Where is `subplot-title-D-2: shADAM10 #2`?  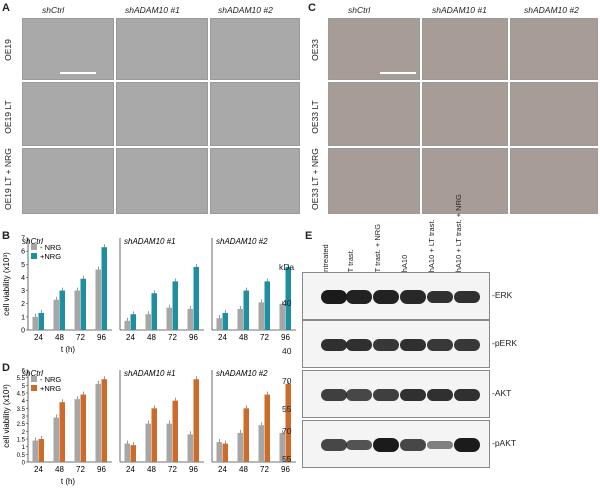
subplot-title-D-2: shADAM10 #2 is located at coordinates (242, 373).